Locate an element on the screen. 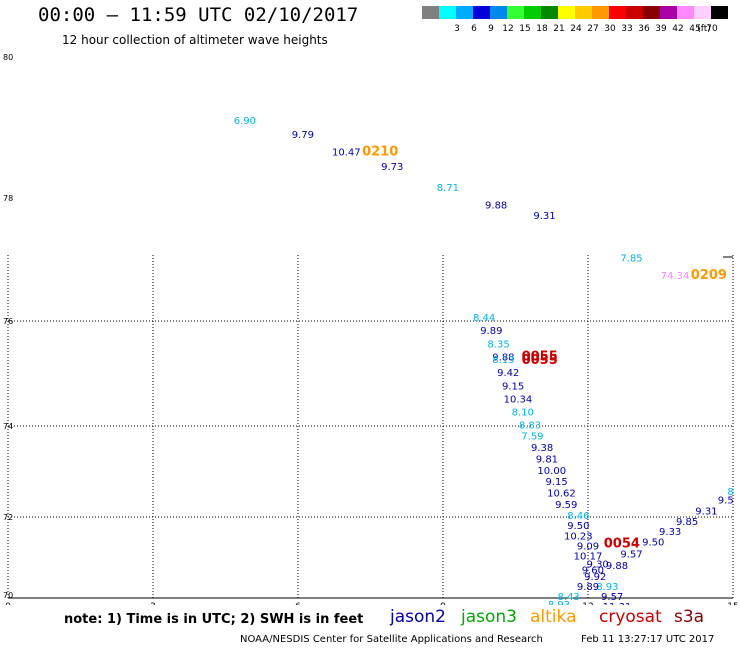 This screenshot has width=740, height=650. x-tick-label: 9 is located at coordinates (443, 603).